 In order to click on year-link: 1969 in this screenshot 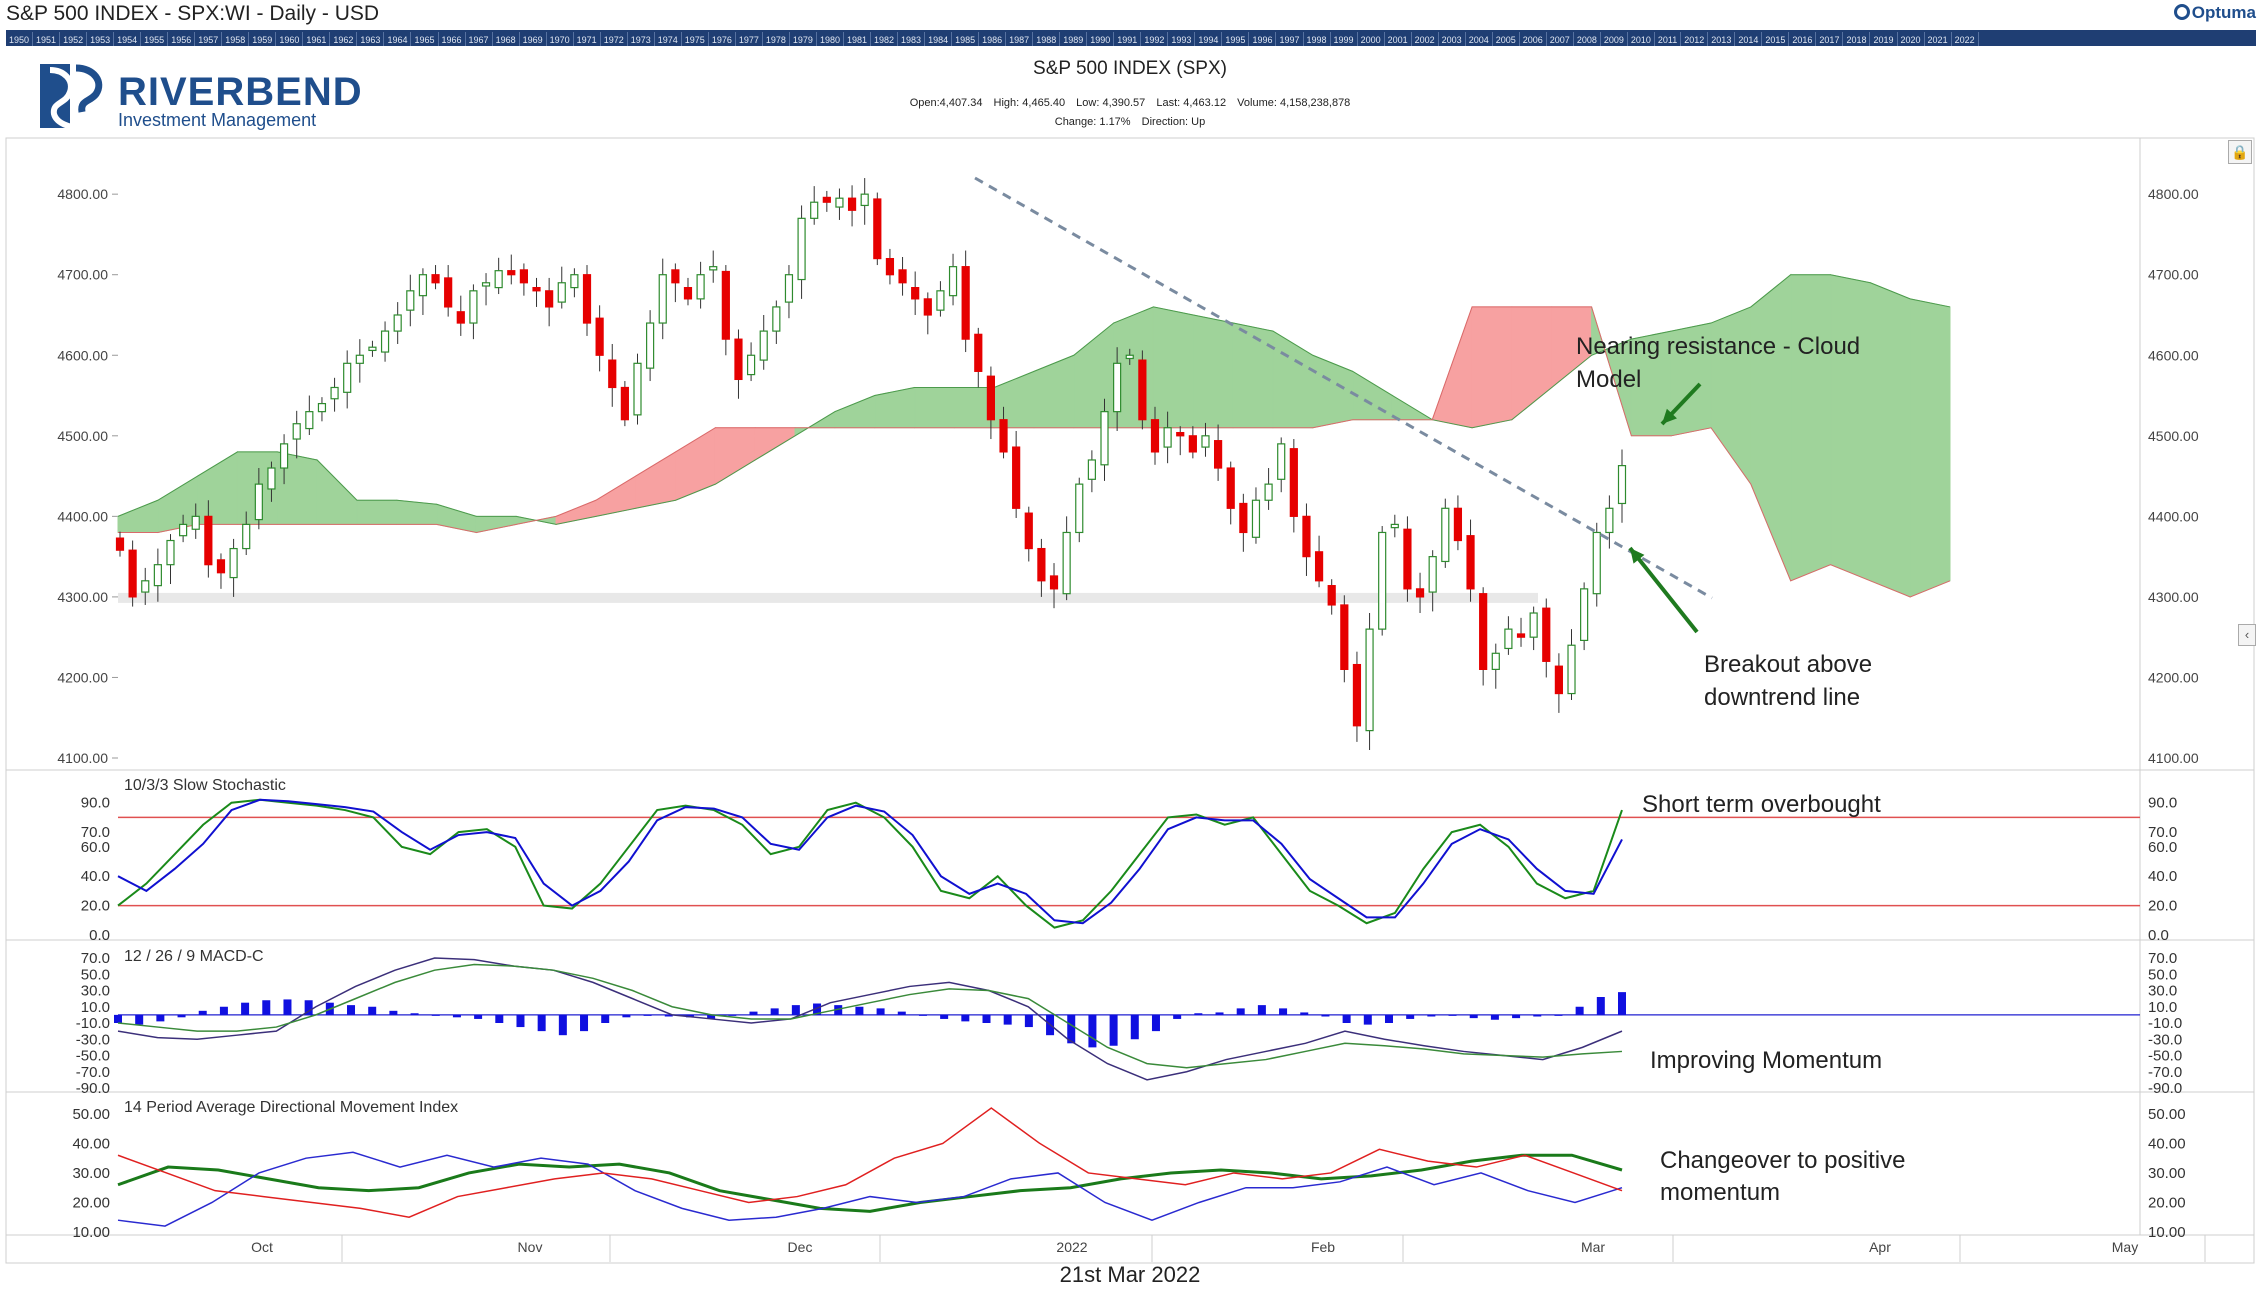, I will do `click(533, 39)`.